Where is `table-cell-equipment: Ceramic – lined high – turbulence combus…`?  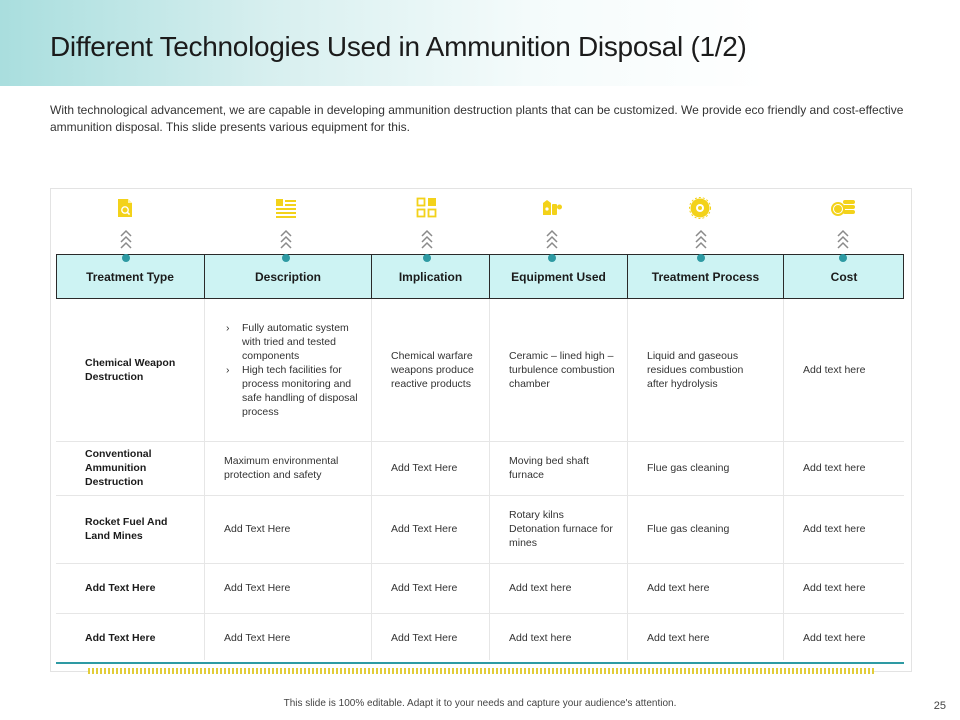
table-cell-equipment: Ceramic – lined high – turbulence combus… is located at coordinates (562, 370).